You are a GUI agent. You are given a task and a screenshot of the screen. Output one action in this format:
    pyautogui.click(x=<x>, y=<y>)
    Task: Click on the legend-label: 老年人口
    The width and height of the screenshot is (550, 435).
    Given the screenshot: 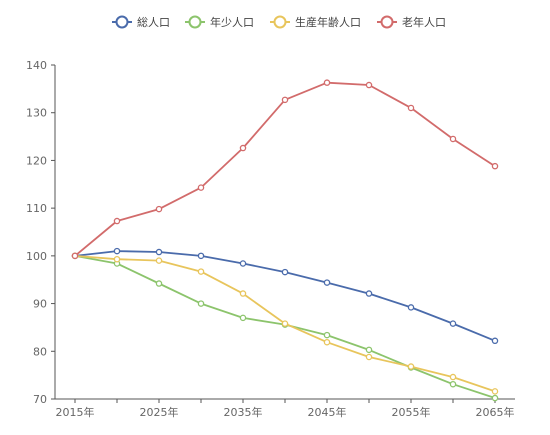 What is the action you would take?
    pyautogui.click(x=424, y=22)
    